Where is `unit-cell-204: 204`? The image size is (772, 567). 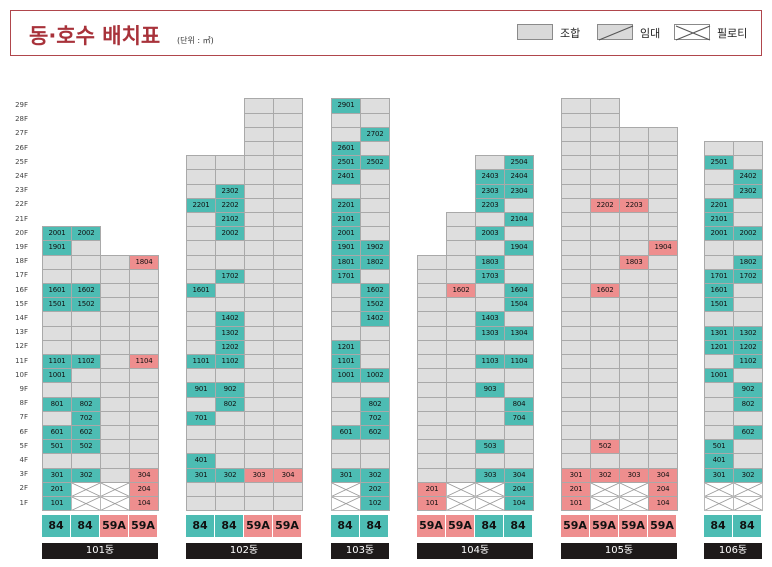 unit-cell-204: 204 is located at coordinates (519, 489).